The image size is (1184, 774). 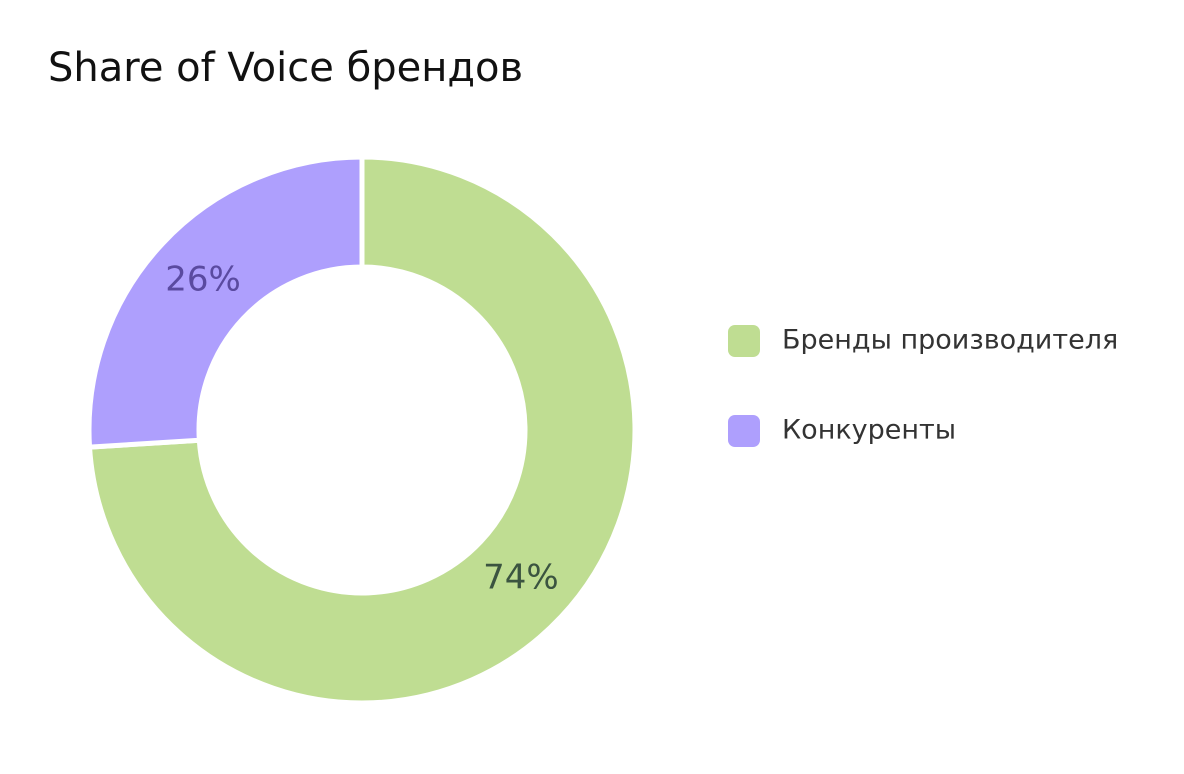 What do you see at coordinates (950, 340) in the screenshot?
I see `legend-label: Бренды производителя` at bounding box center [950, 340].